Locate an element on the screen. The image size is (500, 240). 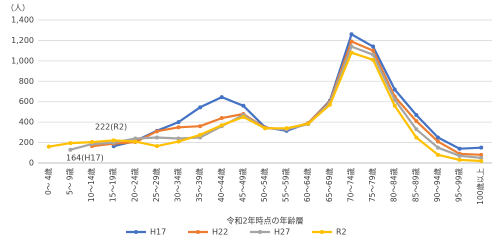
y-tick-label: 0 is located at coordinates (31, 163).